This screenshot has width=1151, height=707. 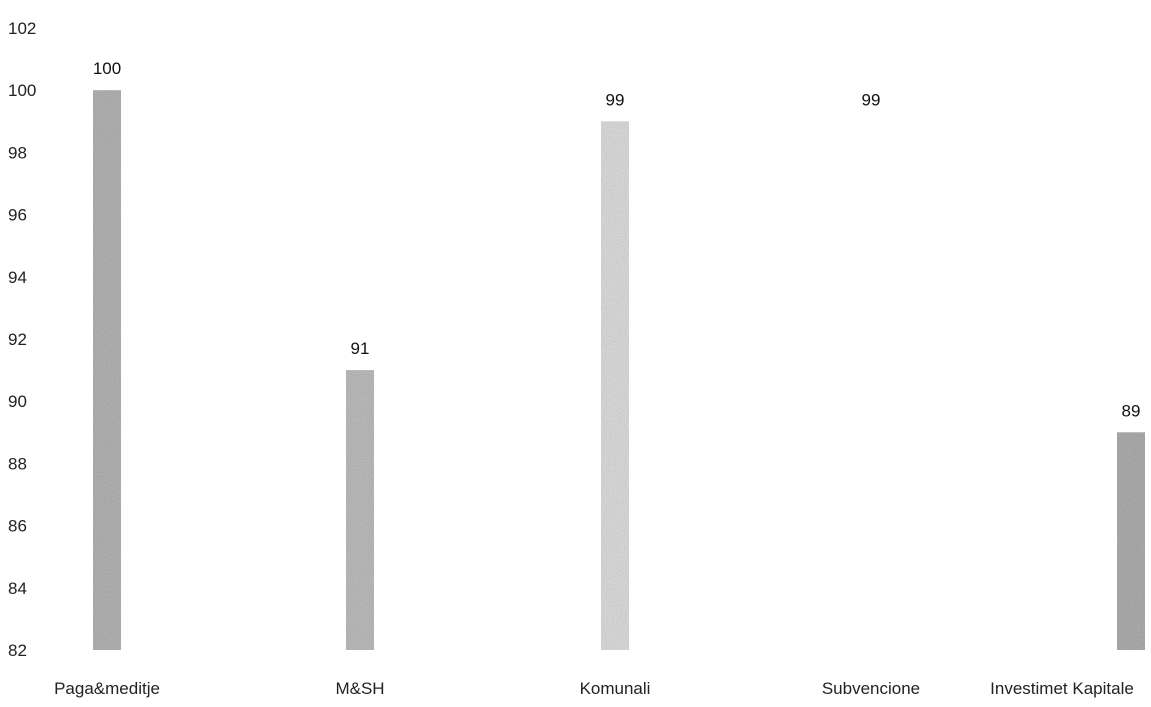 What do you see at coordinates (17, 650) in the screenshot?
I see `y-tick-label: 82` at bounding box center [17, 650].